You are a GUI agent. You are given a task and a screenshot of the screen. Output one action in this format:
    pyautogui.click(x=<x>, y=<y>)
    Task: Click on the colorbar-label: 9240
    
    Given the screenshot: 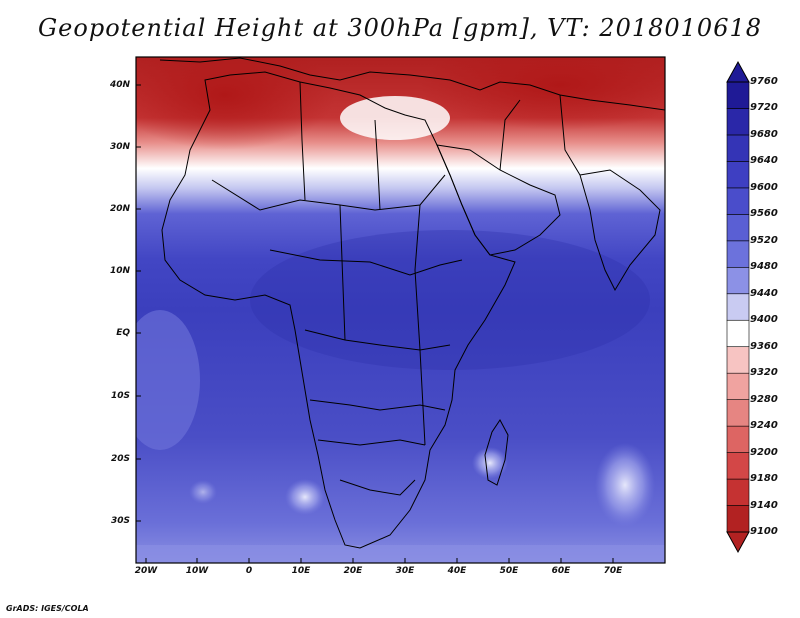 What is the action you would take?
    pyautogui.click(x=764, y=426)
    